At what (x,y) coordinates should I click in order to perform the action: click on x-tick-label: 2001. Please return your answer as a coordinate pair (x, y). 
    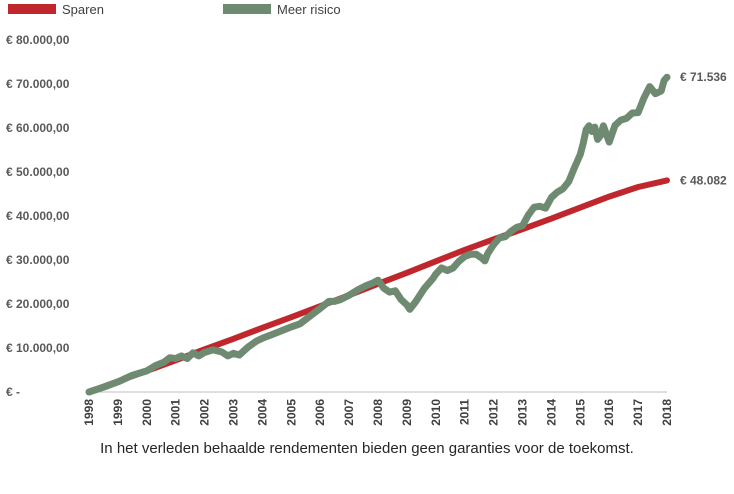
    Looking at the image, I should click on (176, 412).